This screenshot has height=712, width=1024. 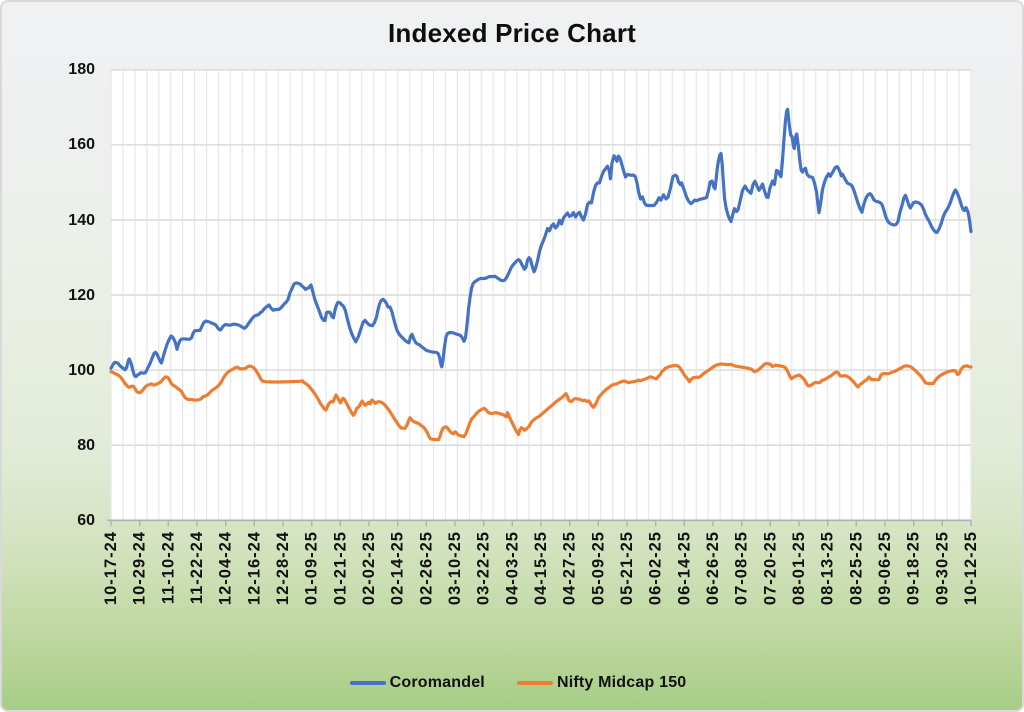 What do you see at coordinates (684, 568) in the screenshot?
I see `svg-text: 06-14-25` at bounding box center [684, 568].